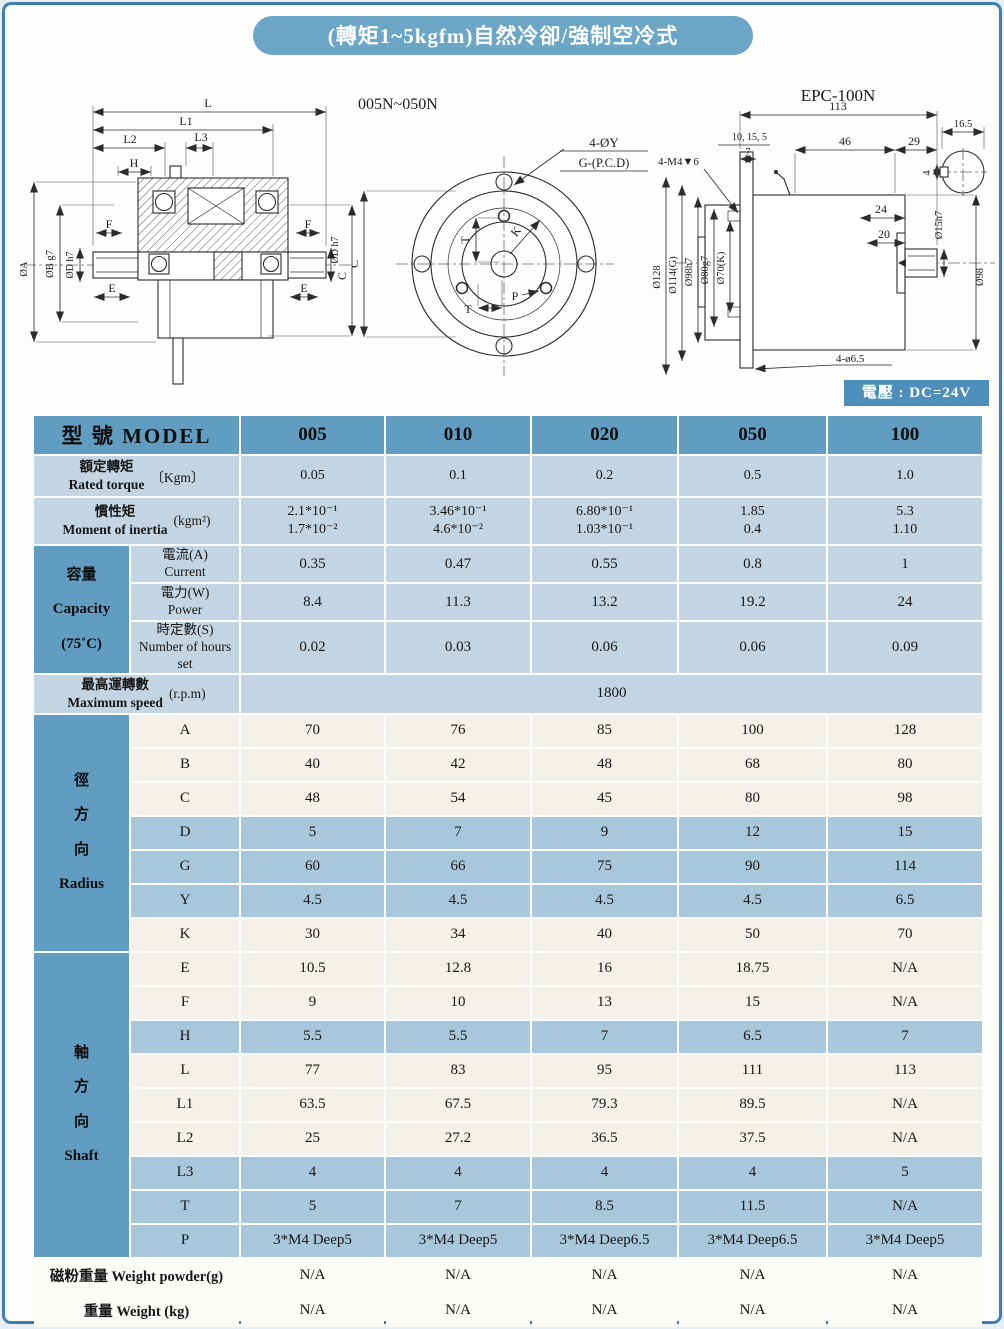 The height and width of the screenshot is (1329, 1004). Describe the element at coordinates (845, 141) in the screenshot. I see `dim-label-46: 46` at that location.